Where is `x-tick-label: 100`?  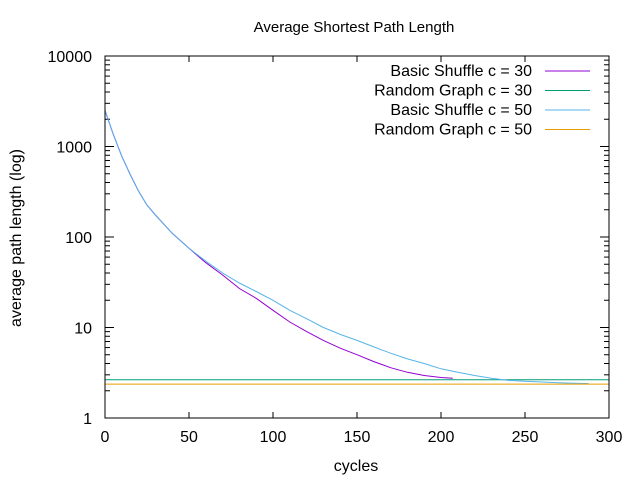
x-tick-label: 100 is located at coordinates (273, 437).